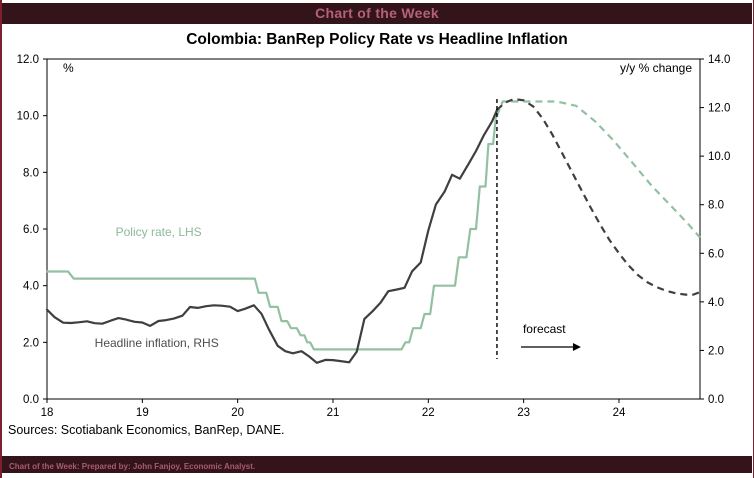  What do you see at coordinates (716, 351) in the screenshot?
I see `right-axis-tick-label: 2.0` at bounding box center [716, 351].